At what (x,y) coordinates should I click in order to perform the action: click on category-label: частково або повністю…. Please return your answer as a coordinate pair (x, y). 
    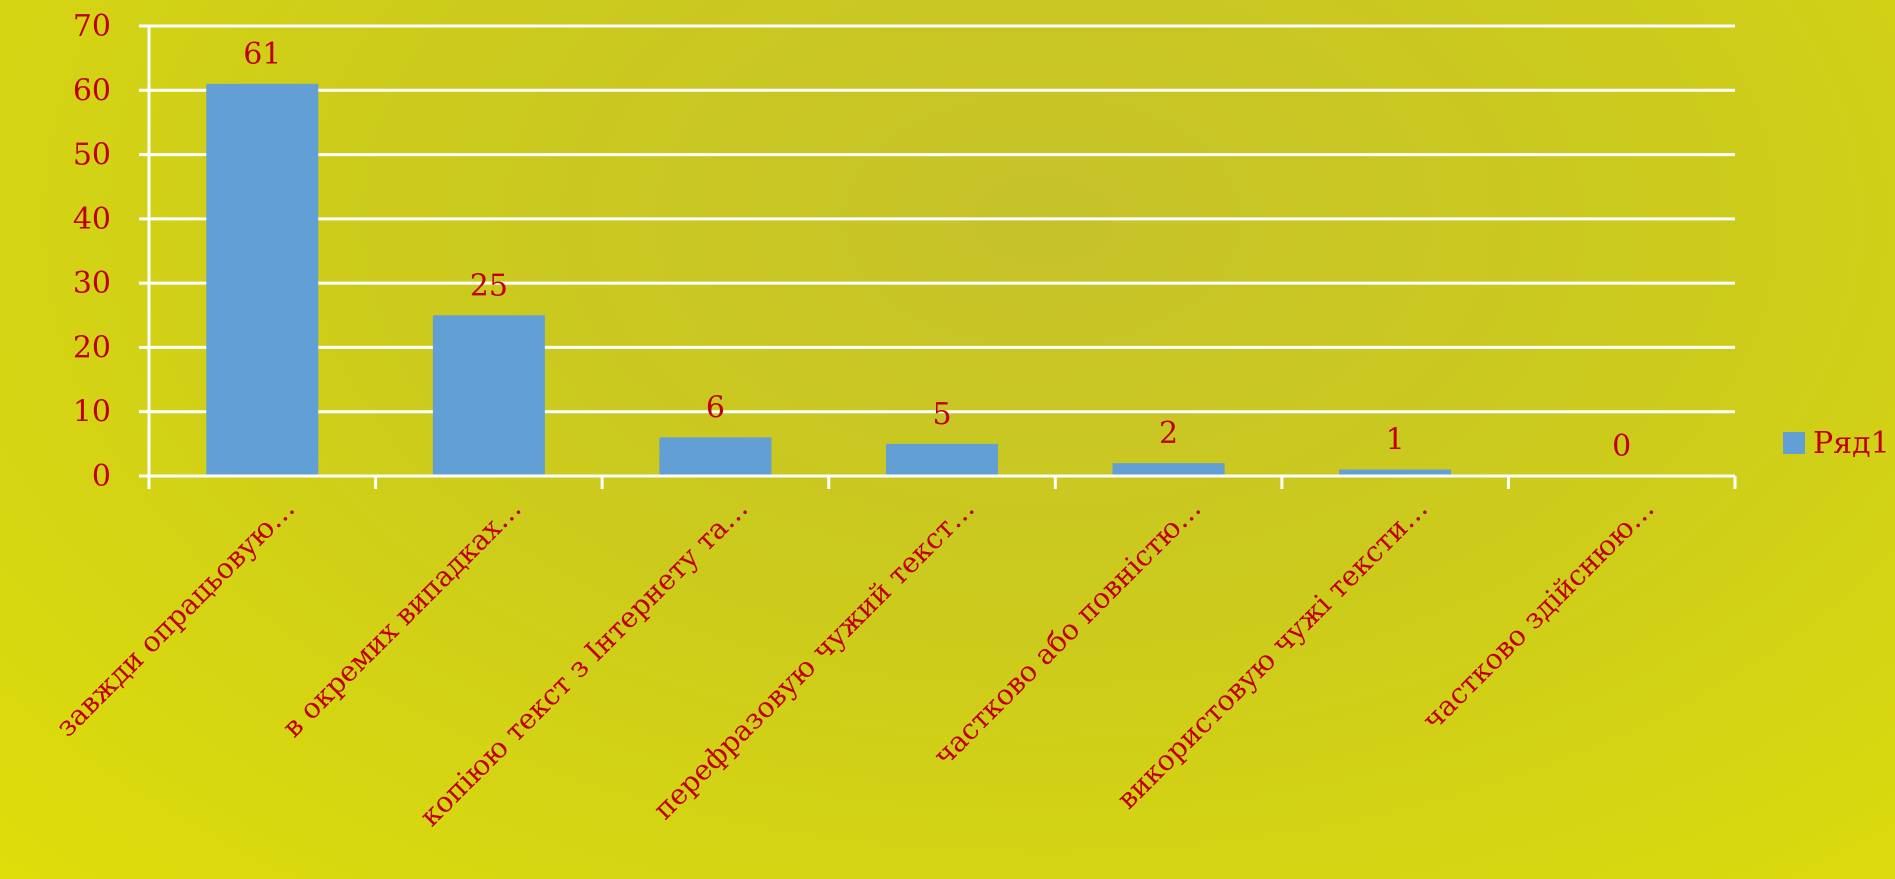
    Looking at the image, I should click on (1067, 632).